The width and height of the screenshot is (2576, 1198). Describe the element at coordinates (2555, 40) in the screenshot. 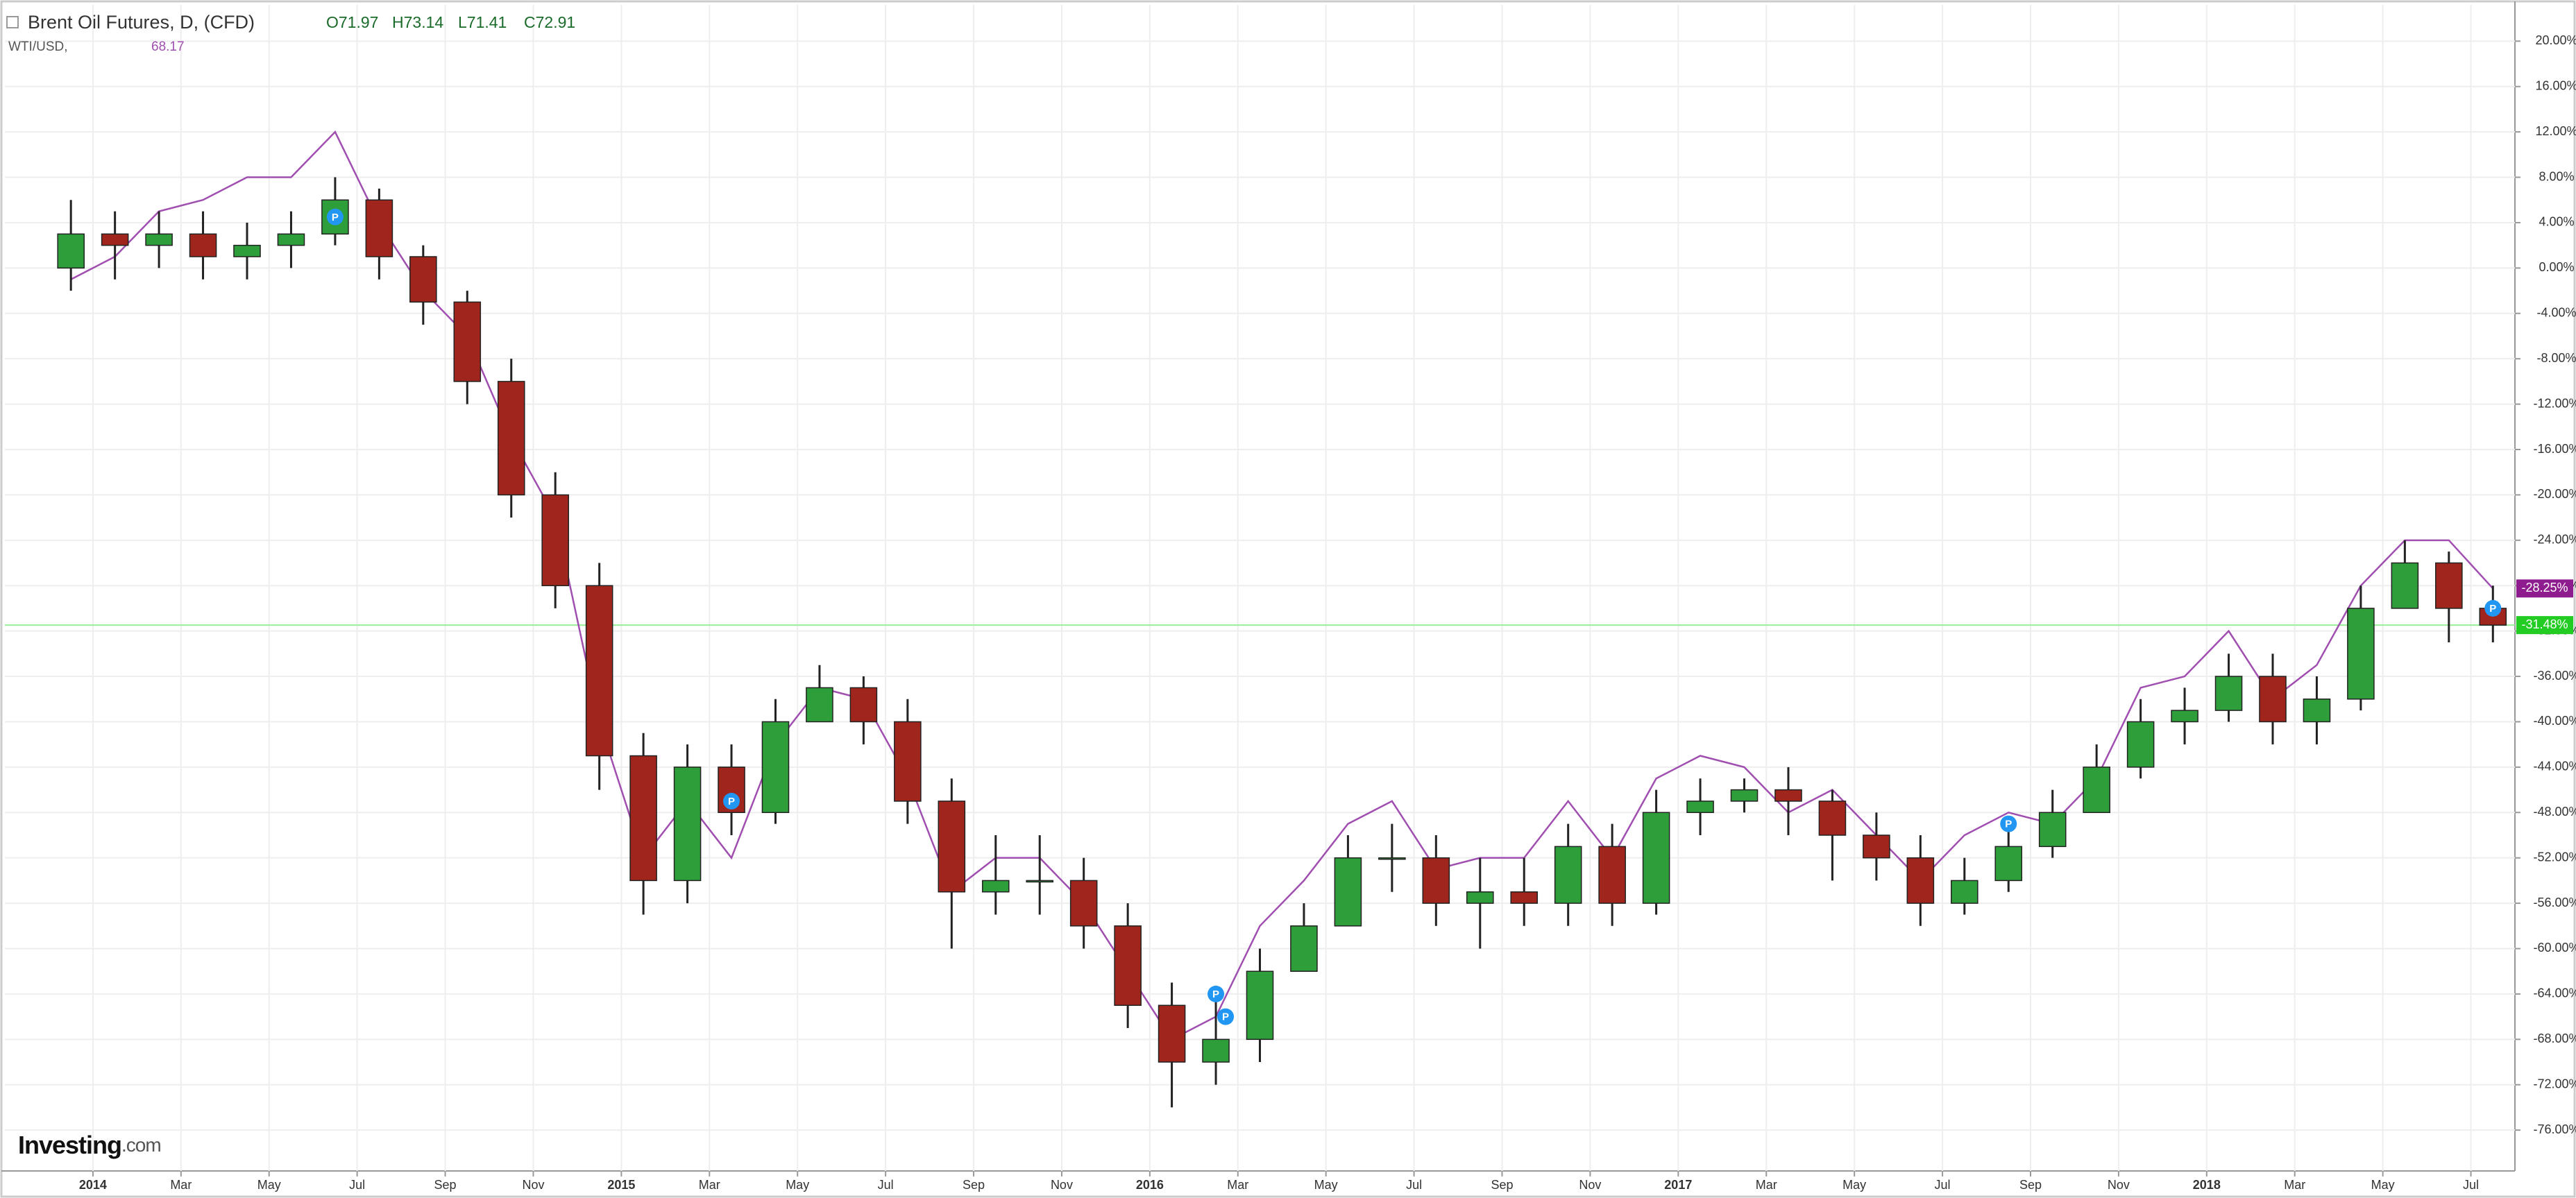

I see `y-tick-label: 20.00%` at that location.